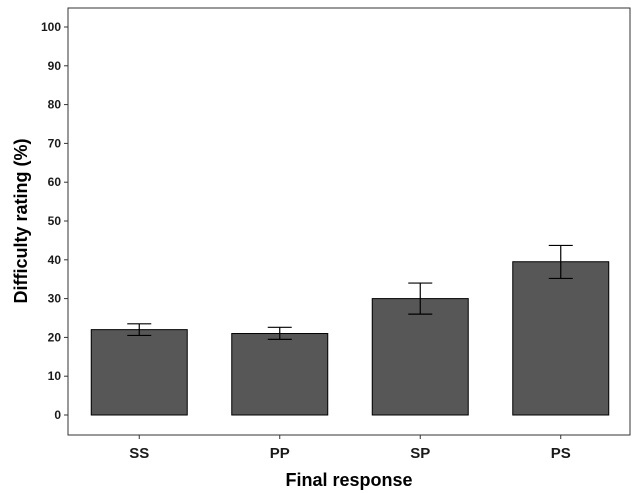 The width and height of the screenshot is (637, 493). Describe the element at coordinates (561, 338) in the screenshot. I see `bar-ps` at that location.